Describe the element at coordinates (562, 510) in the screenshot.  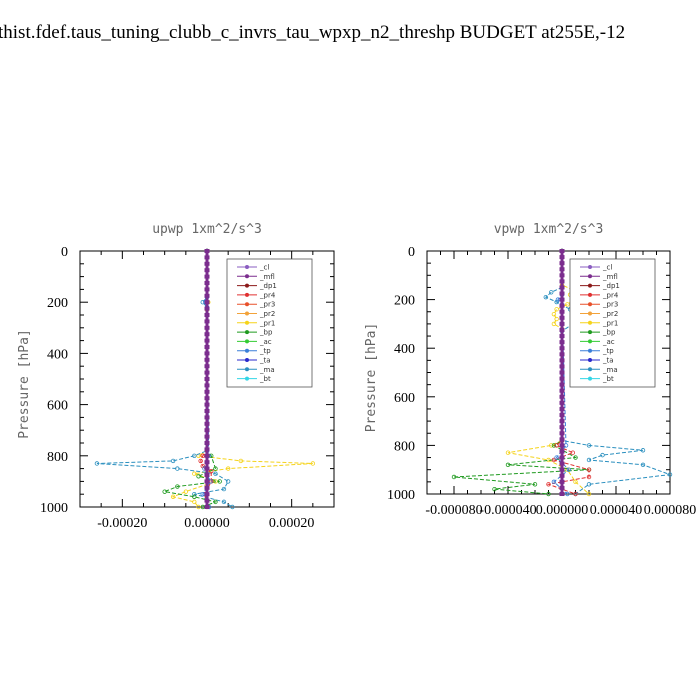
I see `x-tick-label: 0.000000` at that location.